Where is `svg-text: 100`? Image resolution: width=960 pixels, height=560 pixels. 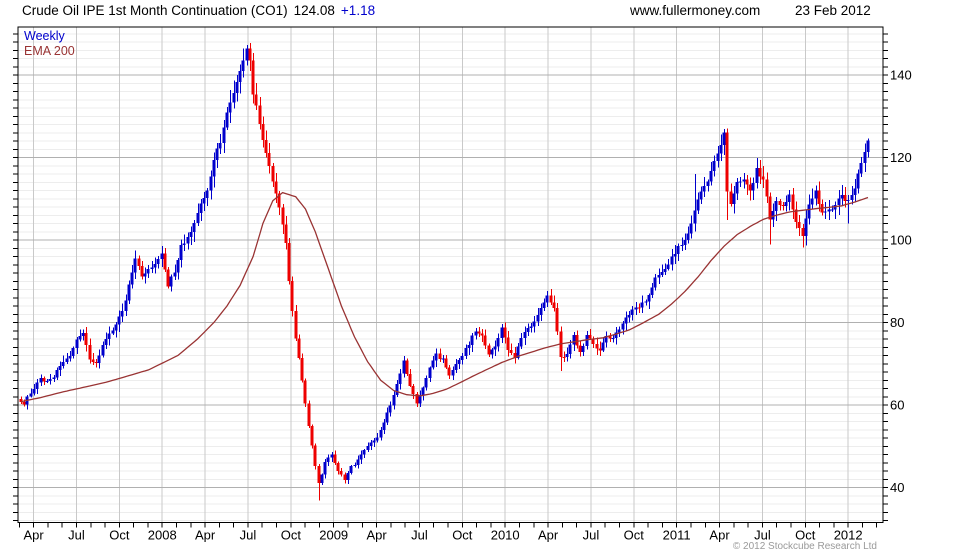 svg-text: 100 is located at coordinates (901, 240).